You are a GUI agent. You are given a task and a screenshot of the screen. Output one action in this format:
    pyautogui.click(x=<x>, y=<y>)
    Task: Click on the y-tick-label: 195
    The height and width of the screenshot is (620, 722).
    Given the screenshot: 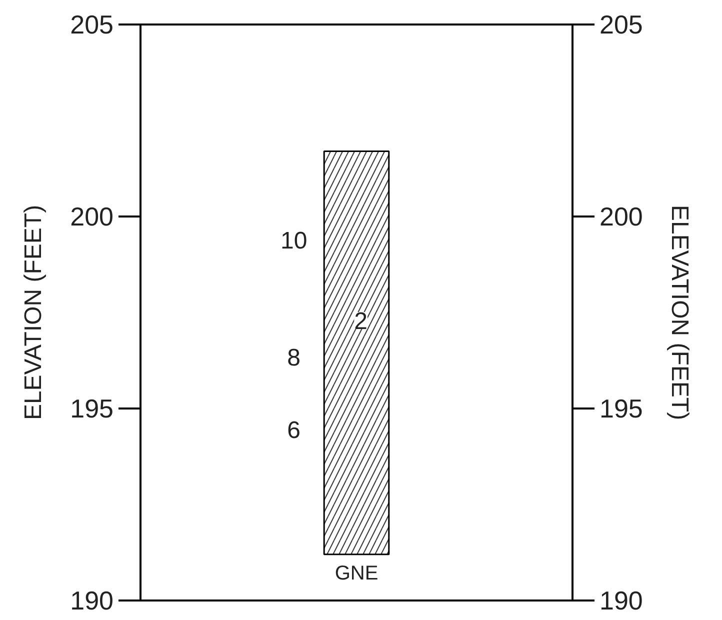 What is the action you would take?
    pyautogui.click(x=92, y=409)
    